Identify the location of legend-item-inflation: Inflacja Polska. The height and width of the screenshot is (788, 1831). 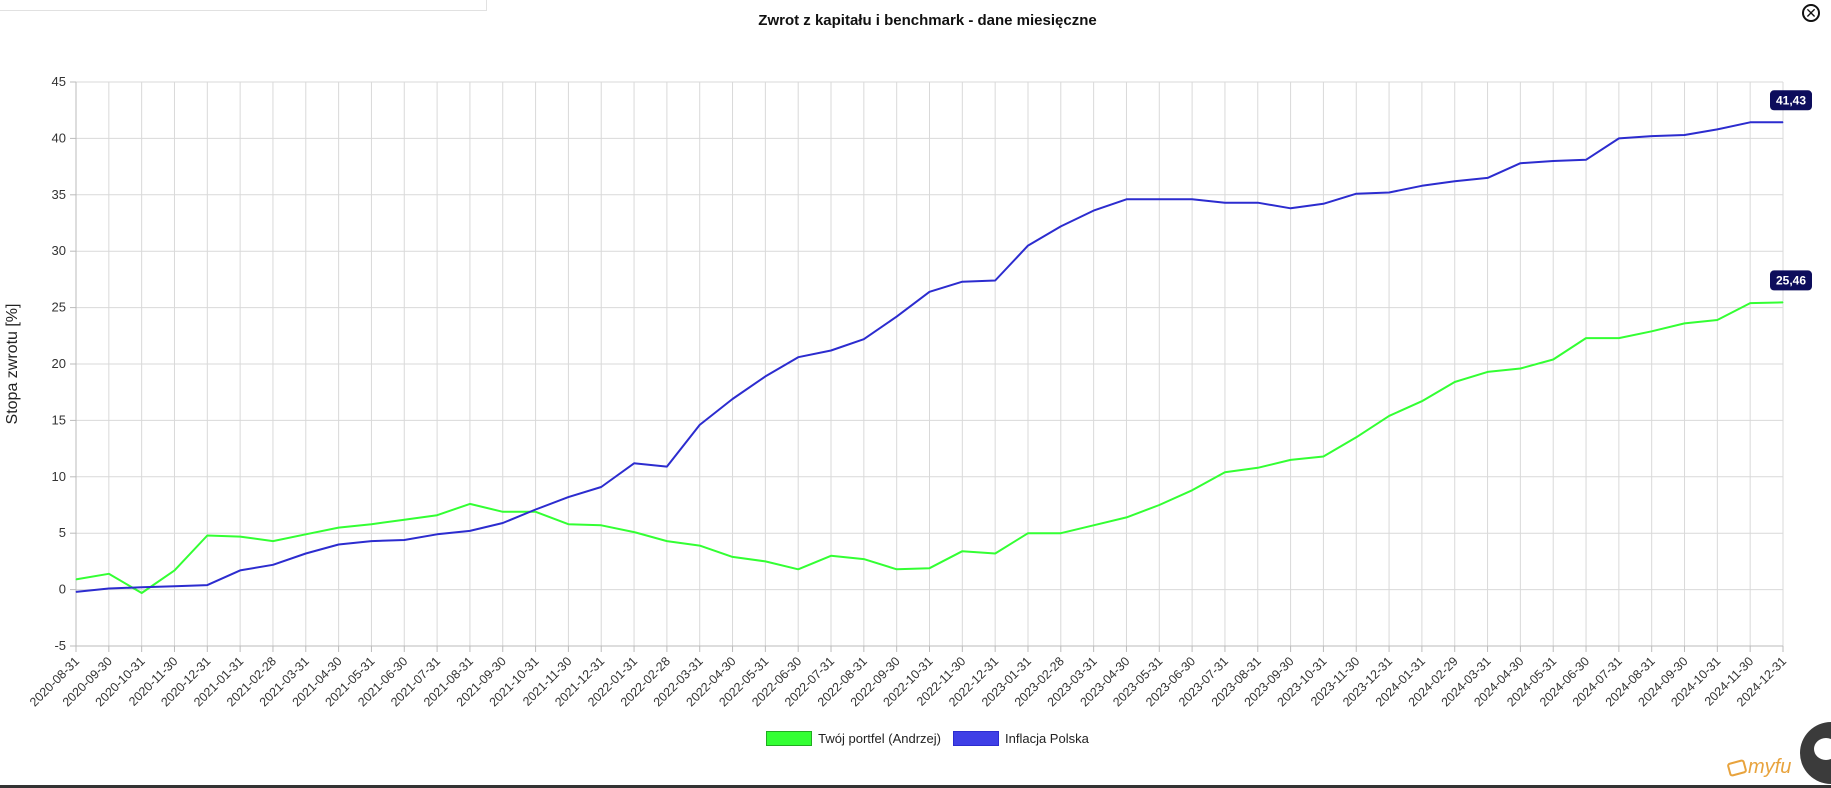
(1021, 738).